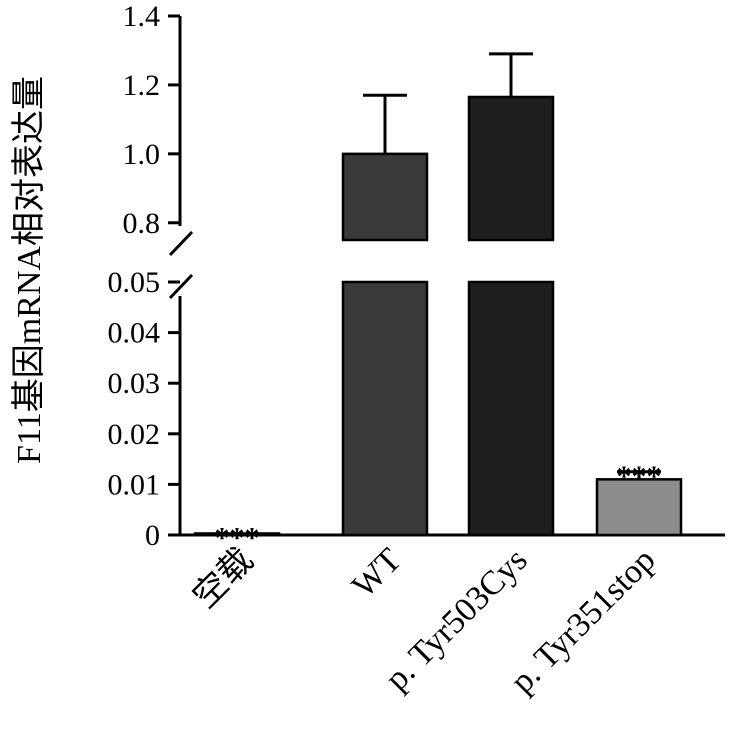 The image size is (730, 749). I want to click on axis-break-mark-upper, so click(181, 243).